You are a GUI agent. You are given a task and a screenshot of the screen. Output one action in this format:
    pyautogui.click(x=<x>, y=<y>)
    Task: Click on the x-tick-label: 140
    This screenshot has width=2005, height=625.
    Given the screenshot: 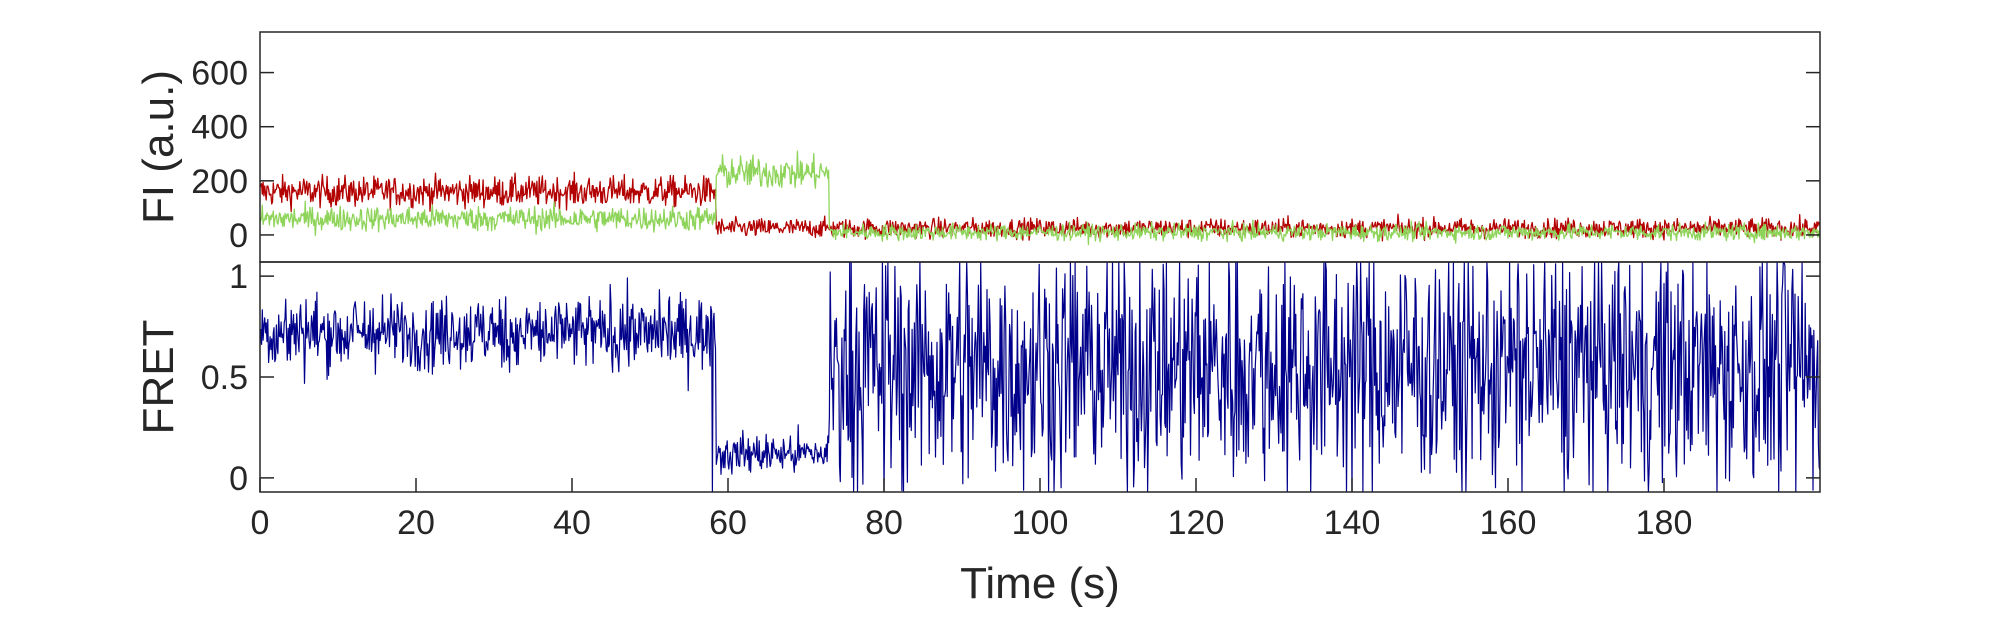 What is the action you would take?
    pyautogui.click(x=1352, y=523)
    